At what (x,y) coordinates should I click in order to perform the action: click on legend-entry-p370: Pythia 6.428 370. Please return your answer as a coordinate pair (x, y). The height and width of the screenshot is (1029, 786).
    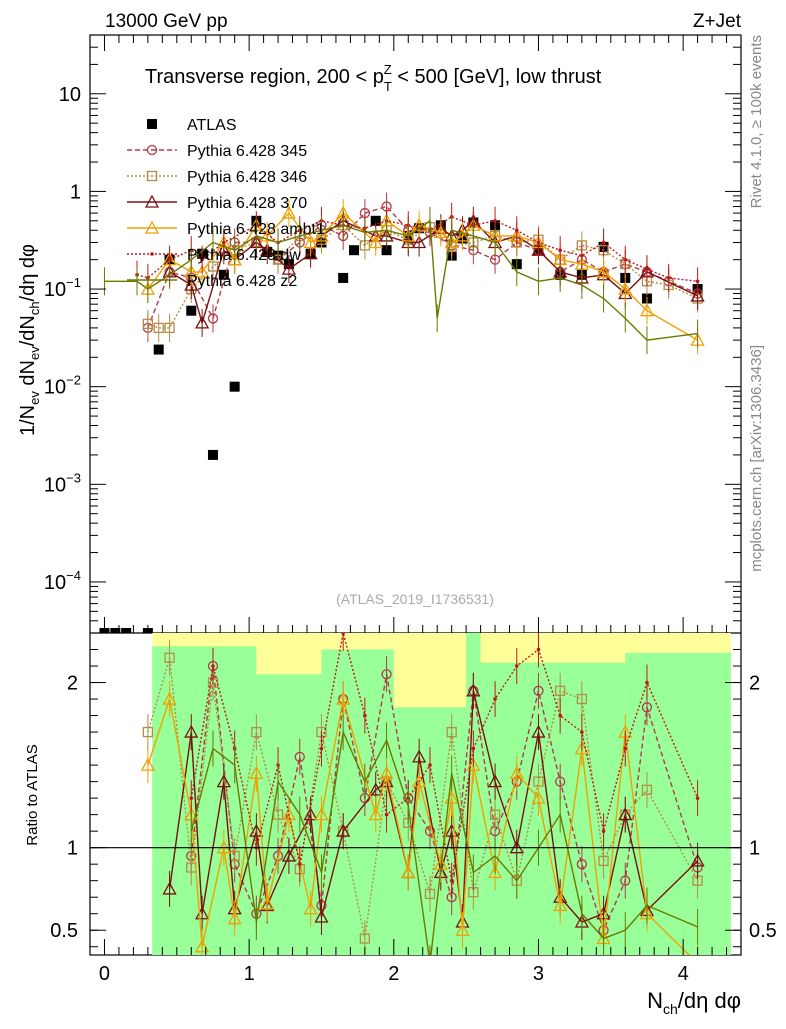
    Looking at the image, I should click on (217, 203).